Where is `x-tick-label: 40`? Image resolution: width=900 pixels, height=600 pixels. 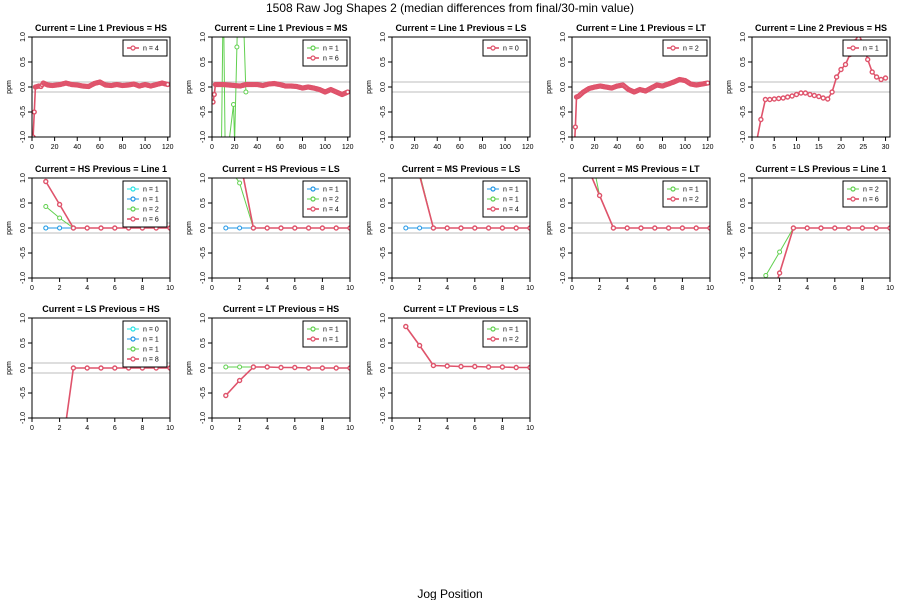
x-tick-label: 40 is located at coordinates (617, 147).